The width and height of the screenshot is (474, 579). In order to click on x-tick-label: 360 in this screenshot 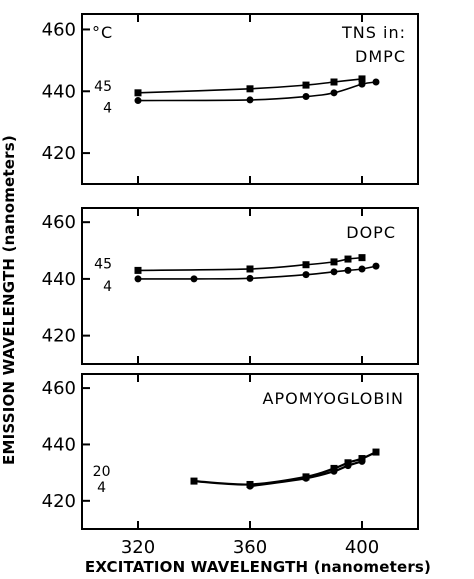, I will do `click(250, 547)`.